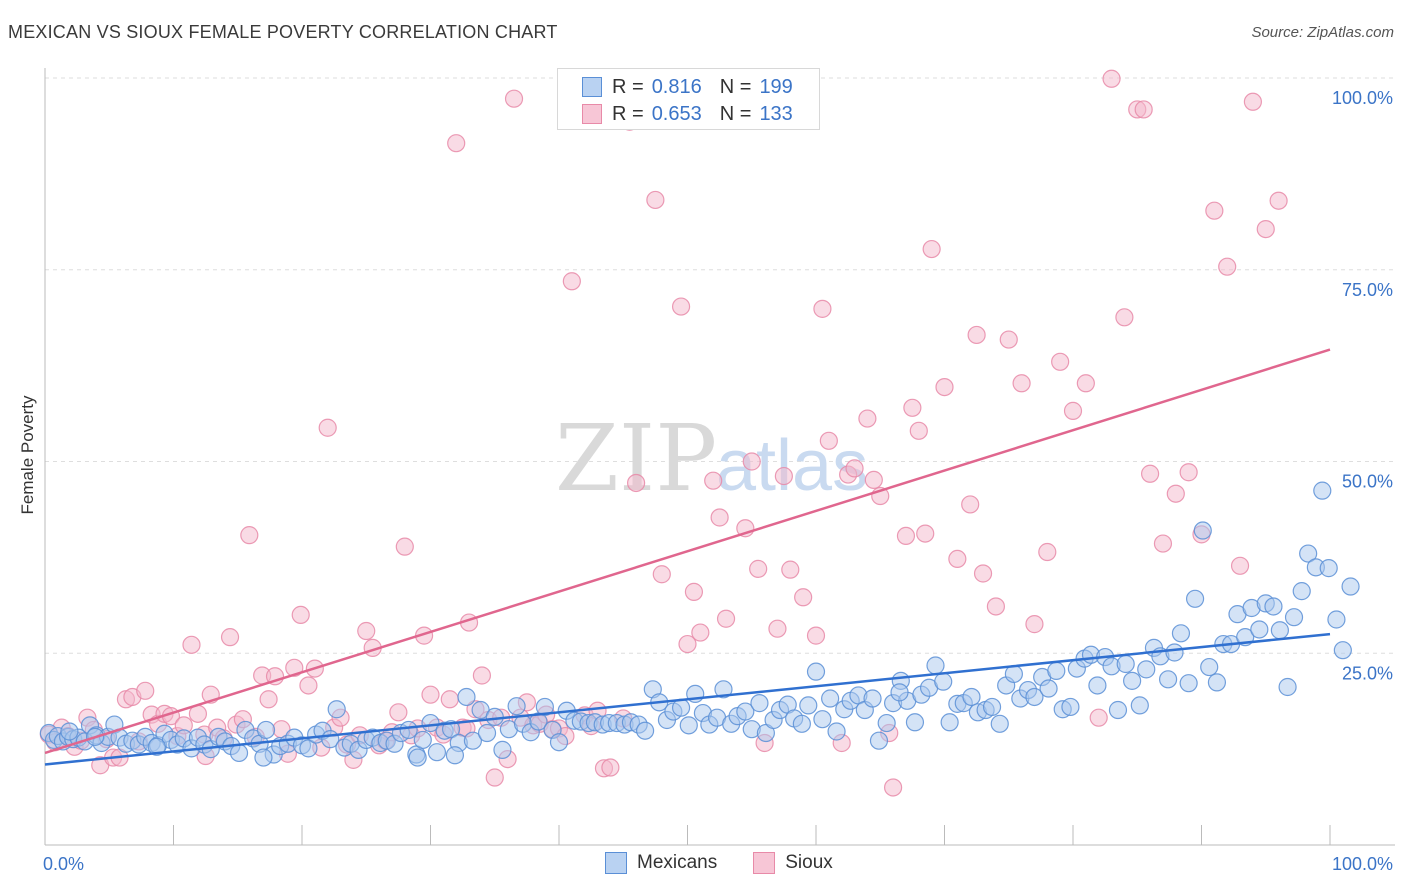  Describe the element at coordinates (661, 863) in the screenshot. I see `legend-item-mexicans: Mexicans` at that location.